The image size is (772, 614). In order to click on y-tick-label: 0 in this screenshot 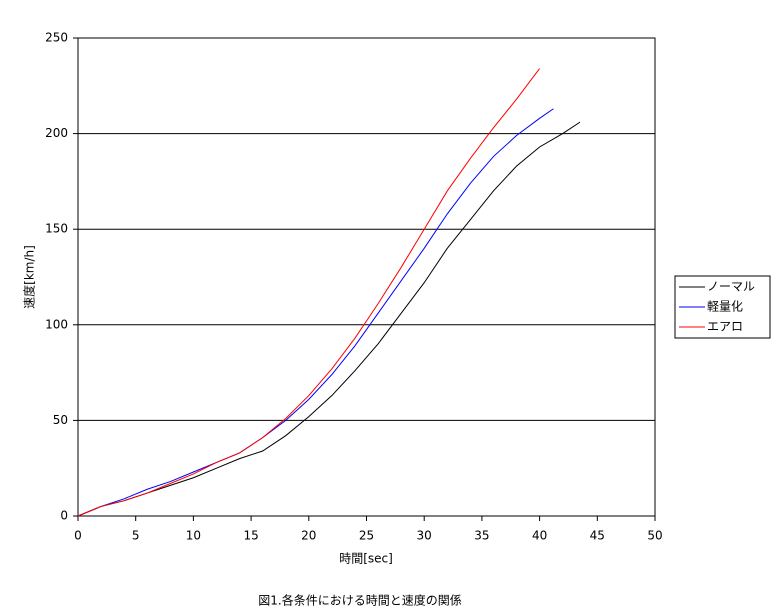, I will do `click(64, 516)`.